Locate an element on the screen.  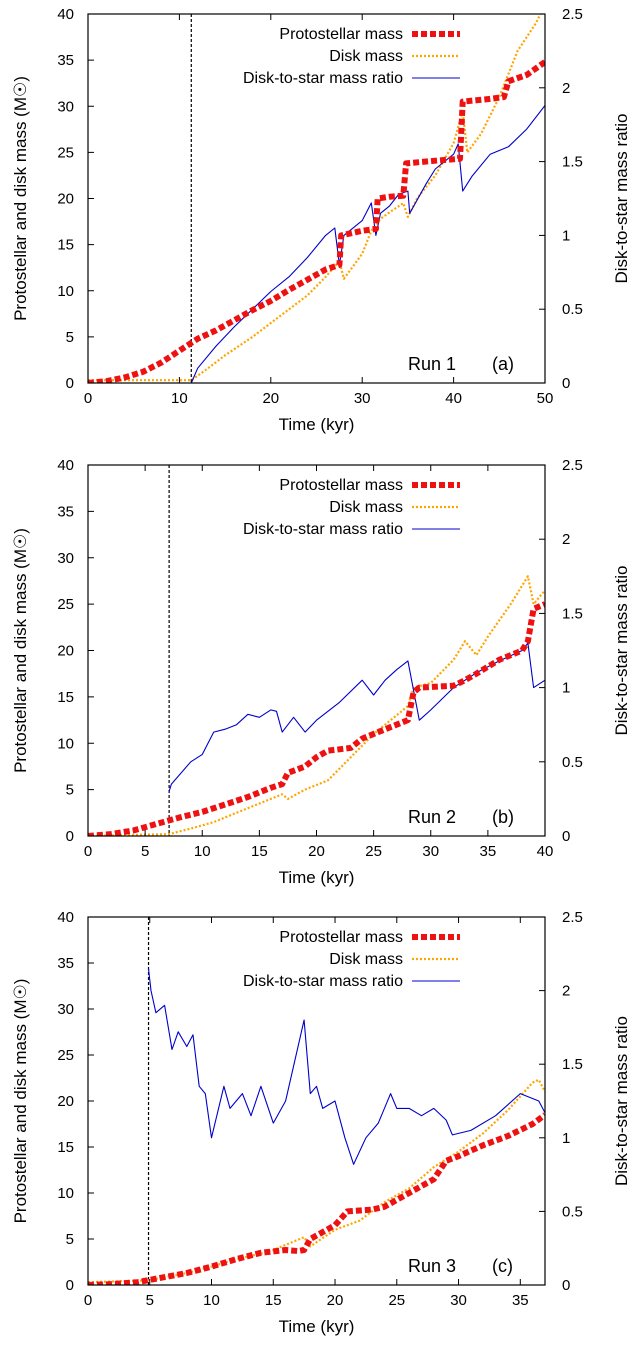
run-label: Run 1 is located at coordinates (432, 364).